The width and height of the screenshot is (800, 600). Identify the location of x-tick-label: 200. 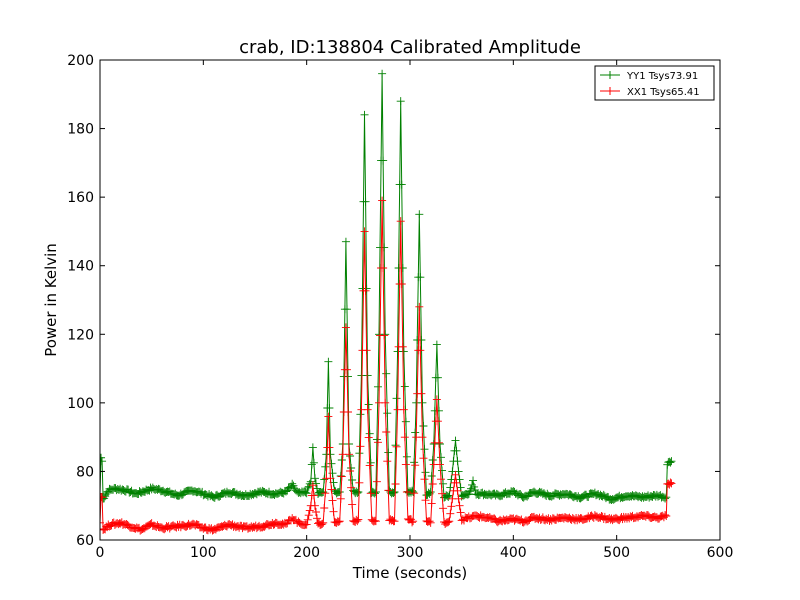
(306, 553).